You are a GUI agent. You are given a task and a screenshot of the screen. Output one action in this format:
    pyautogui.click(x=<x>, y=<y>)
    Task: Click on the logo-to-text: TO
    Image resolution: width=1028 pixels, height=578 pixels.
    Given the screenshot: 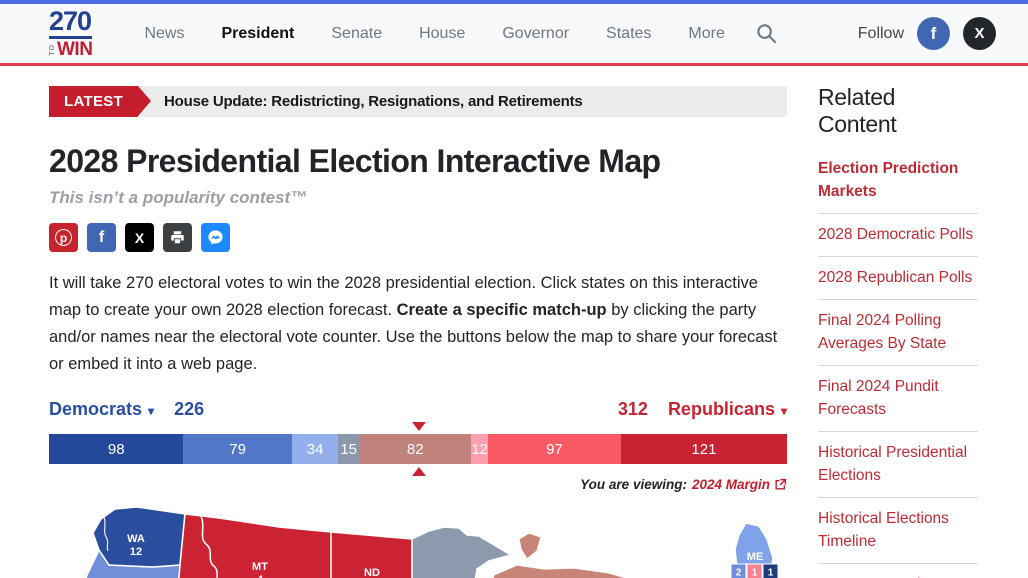 What is the action you would take?
    pyautogui.click(x=52, y=49)
    